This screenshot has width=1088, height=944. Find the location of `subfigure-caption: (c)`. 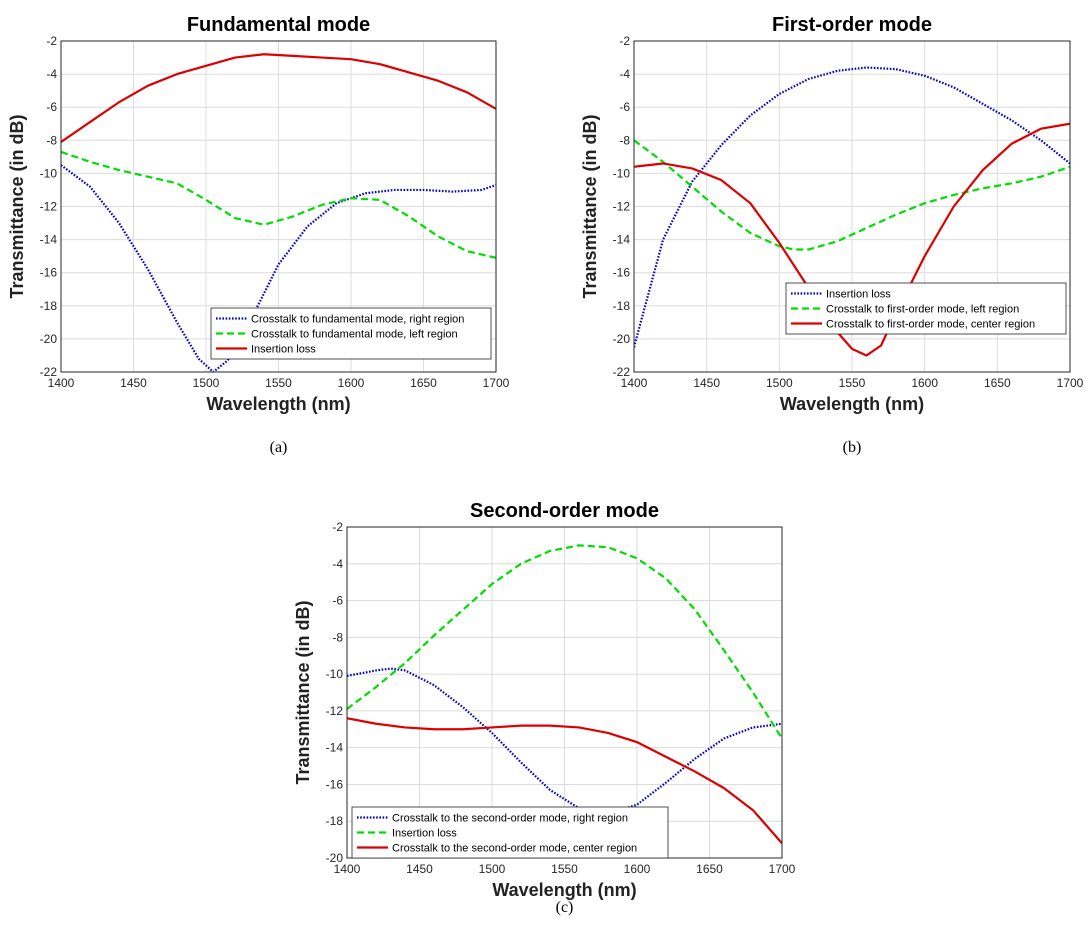

subfigure-caption: (c) is located at coordinates (565, 907).